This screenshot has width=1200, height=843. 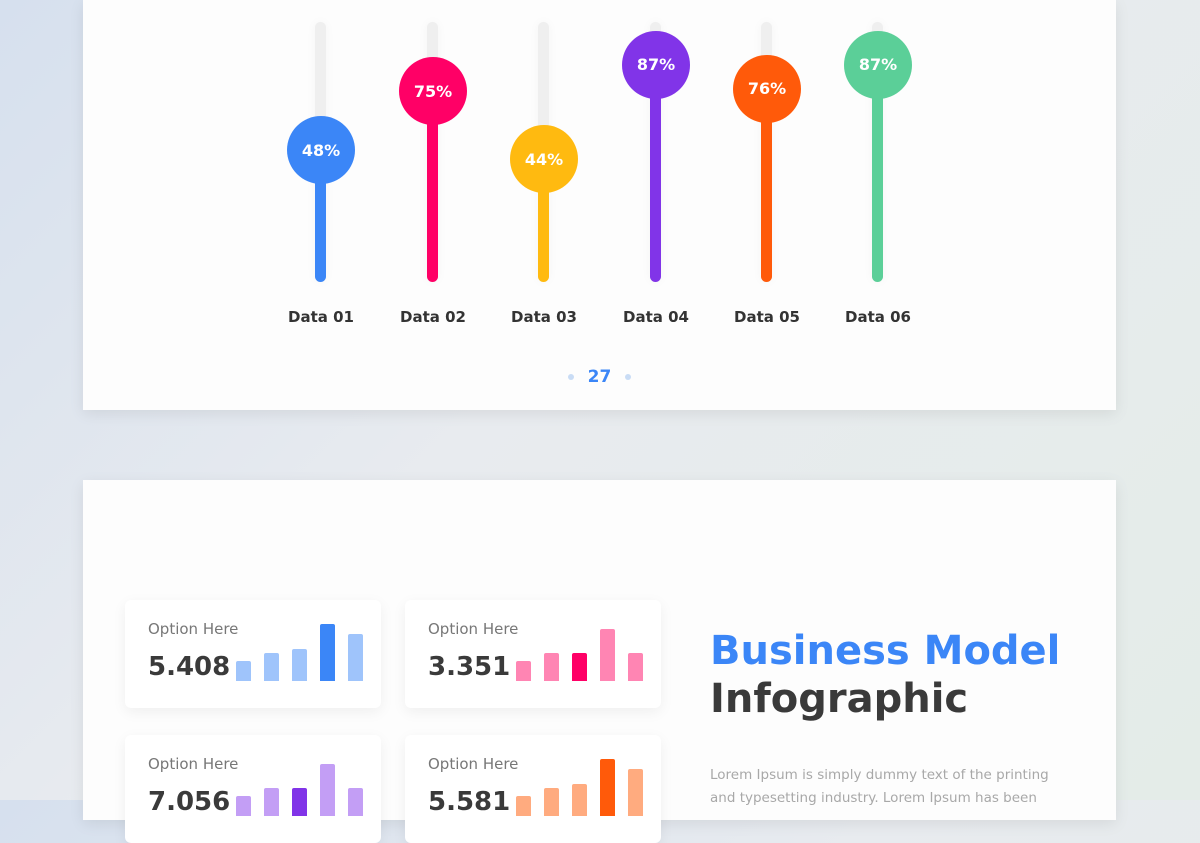 What do you see at coordinates (885, 651) in the screenshot?
I see `title-business-model: Business Model` at bounding box center [885, 651].